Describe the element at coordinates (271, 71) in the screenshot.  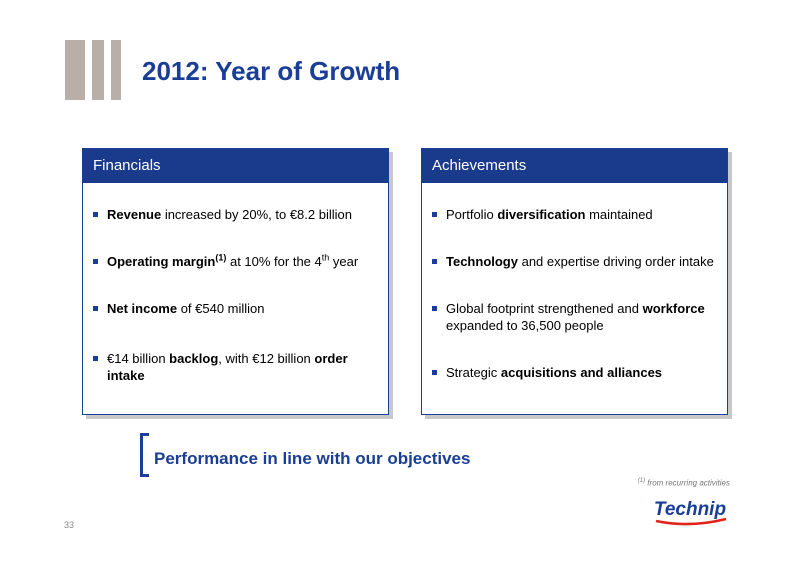
I see `slide-title: 2012: Year of Growth` at that location.